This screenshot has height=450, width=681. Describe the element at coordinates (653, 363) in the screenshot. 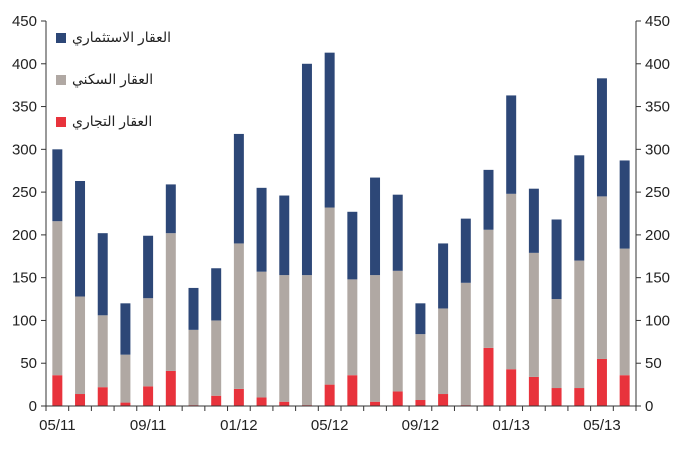

I see `y-tick-label-right: 50` at that location.